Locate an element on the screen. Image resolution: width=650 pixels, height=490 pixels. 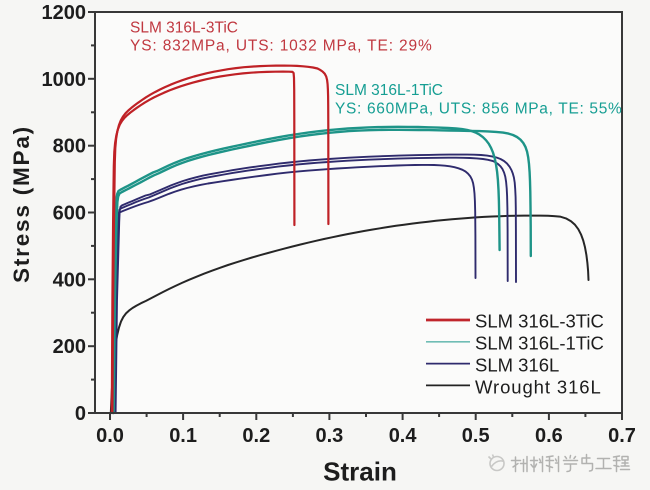
svg-text: 0 is located at coordinates (80, 414).